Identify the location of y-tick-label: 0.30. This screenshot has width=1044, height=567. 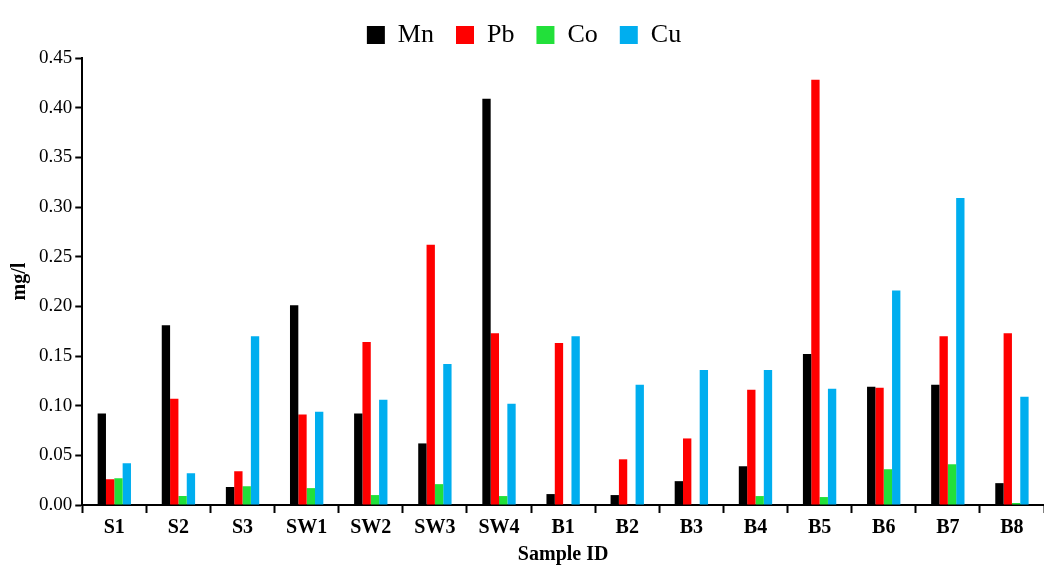
(56, 205).